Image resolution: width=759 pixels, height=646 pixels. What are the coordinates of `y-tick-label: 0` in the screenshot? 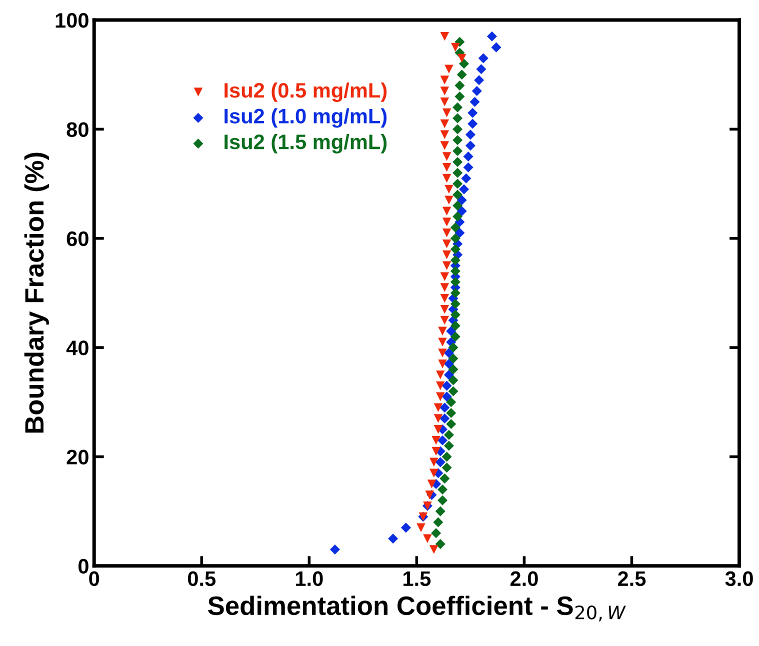 It's located at (83, 566).